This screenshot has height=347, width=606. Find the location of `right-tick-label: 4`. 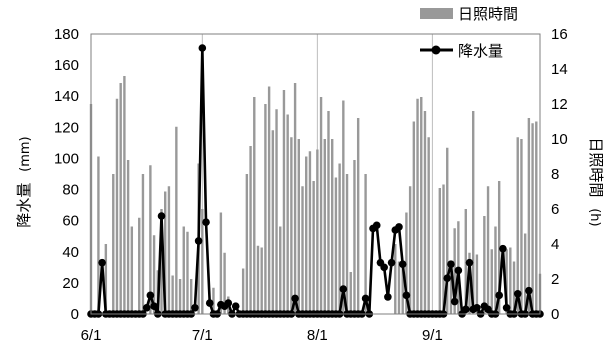

right-tick-label: 4 is located at coordinates (555, 244).